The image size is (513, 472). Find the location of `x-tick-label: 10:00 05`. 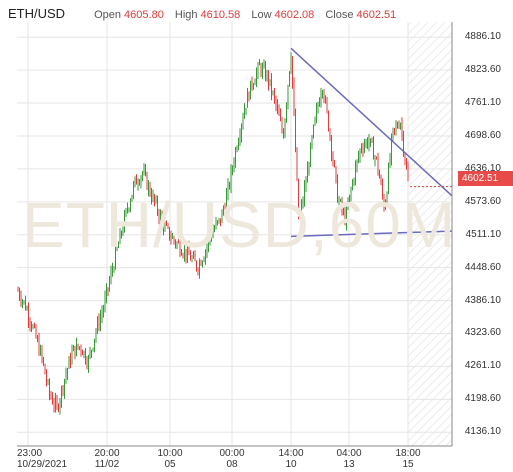

x-tick-label: 10:00 05 is located at coordinates (170, 459).